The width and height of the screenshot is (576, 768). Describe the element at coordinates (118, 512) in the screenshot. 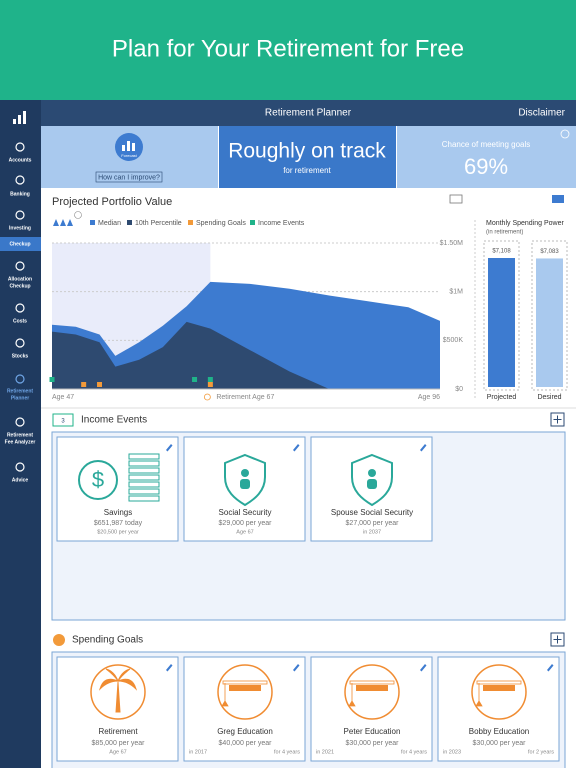

I see `card-title: Savings` at that location.